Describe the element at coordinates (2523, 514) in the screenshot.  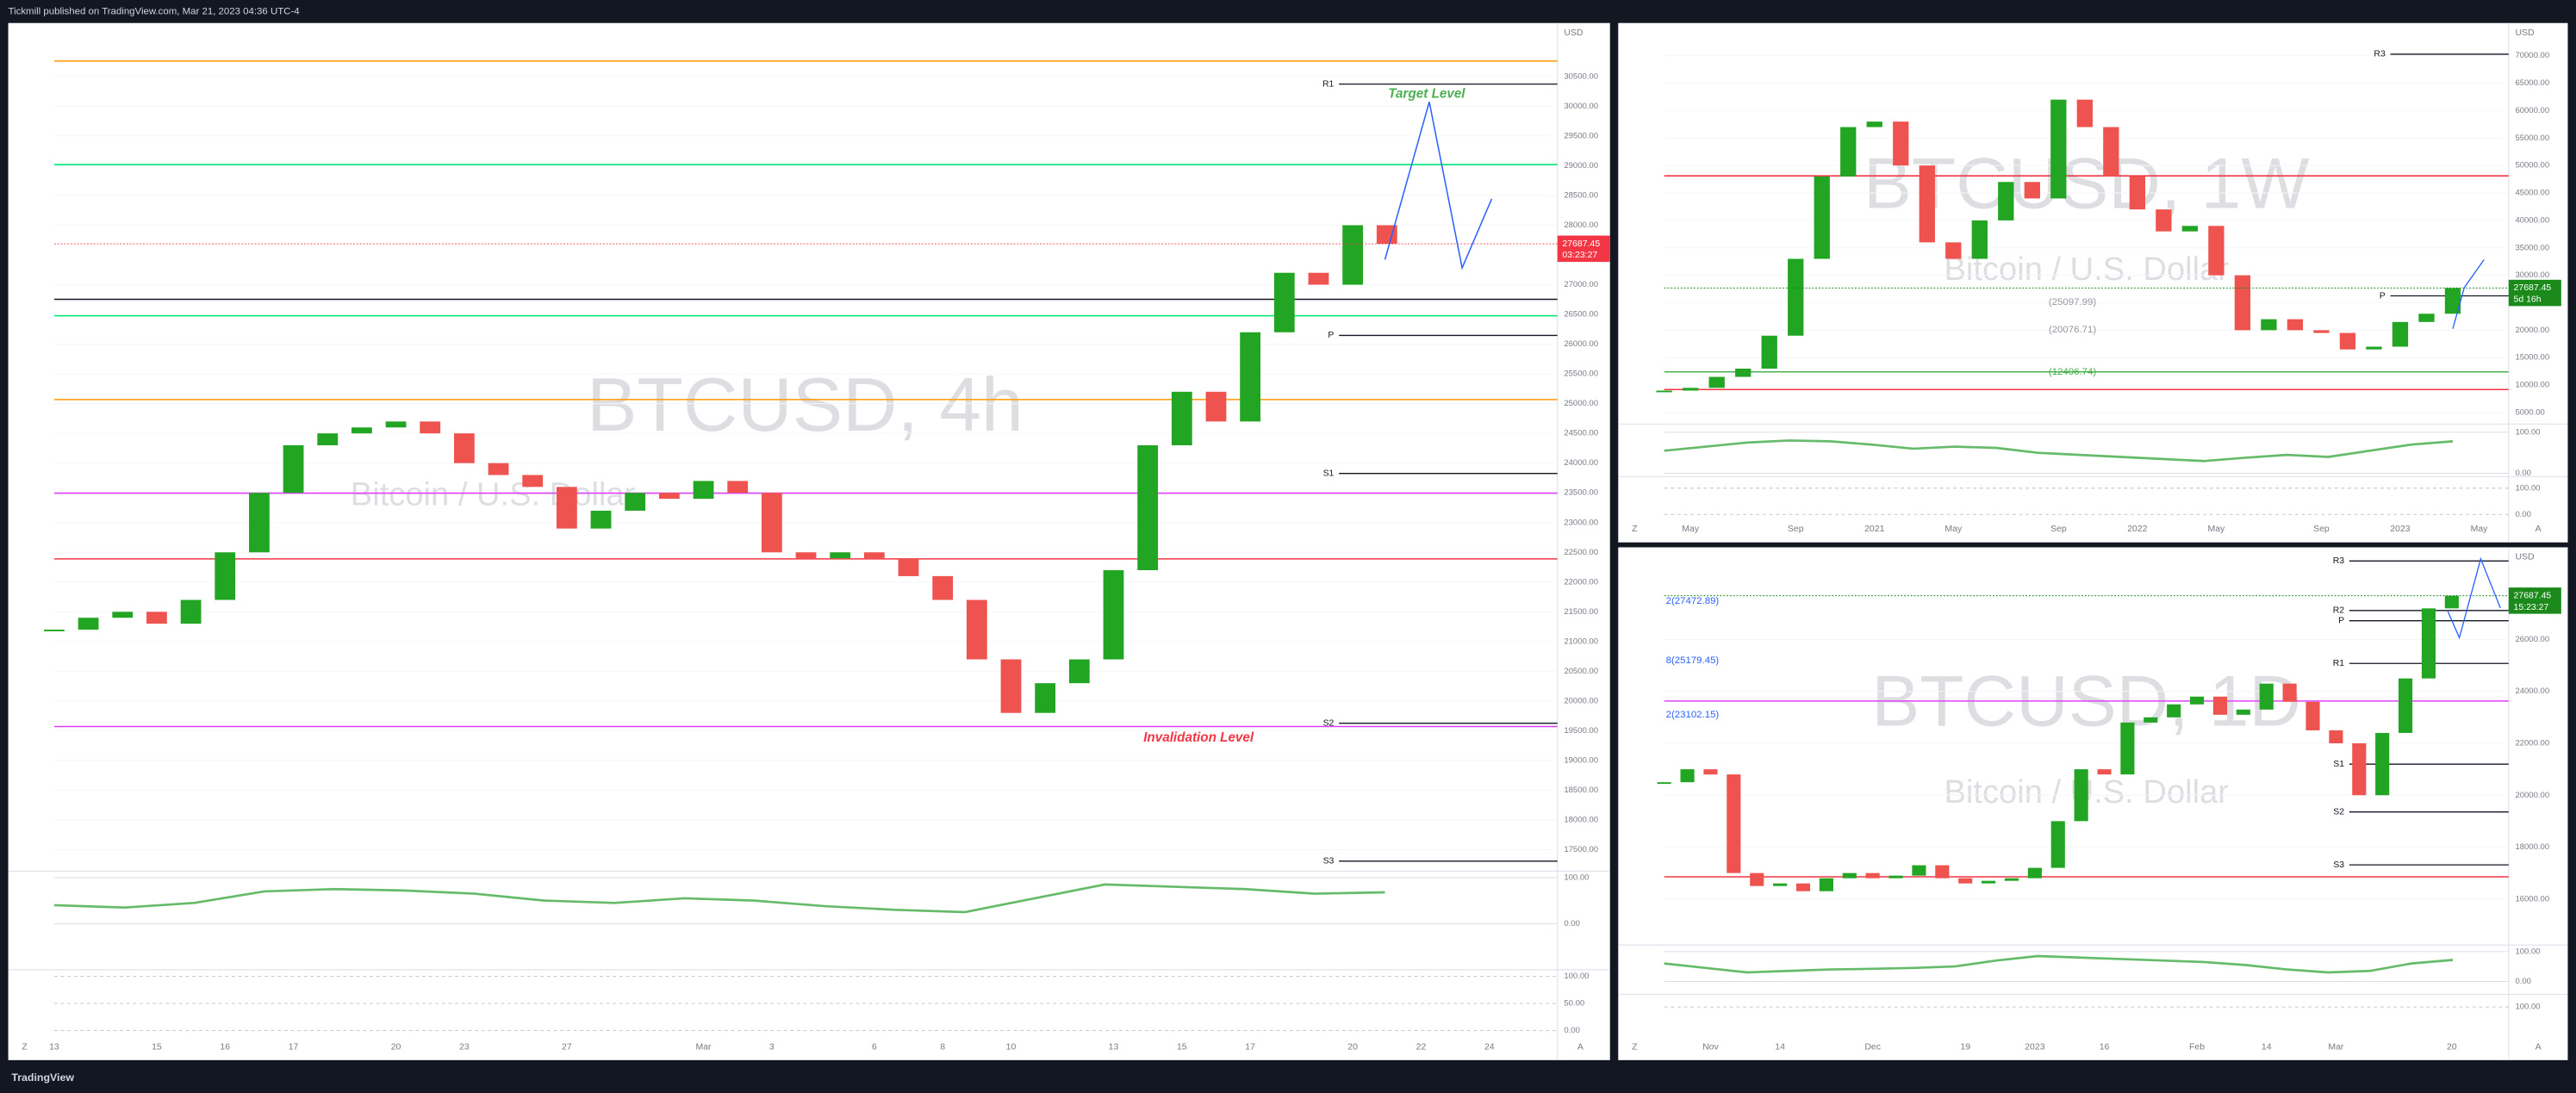
I see `stoch-tick-label: 0.00` at that location.